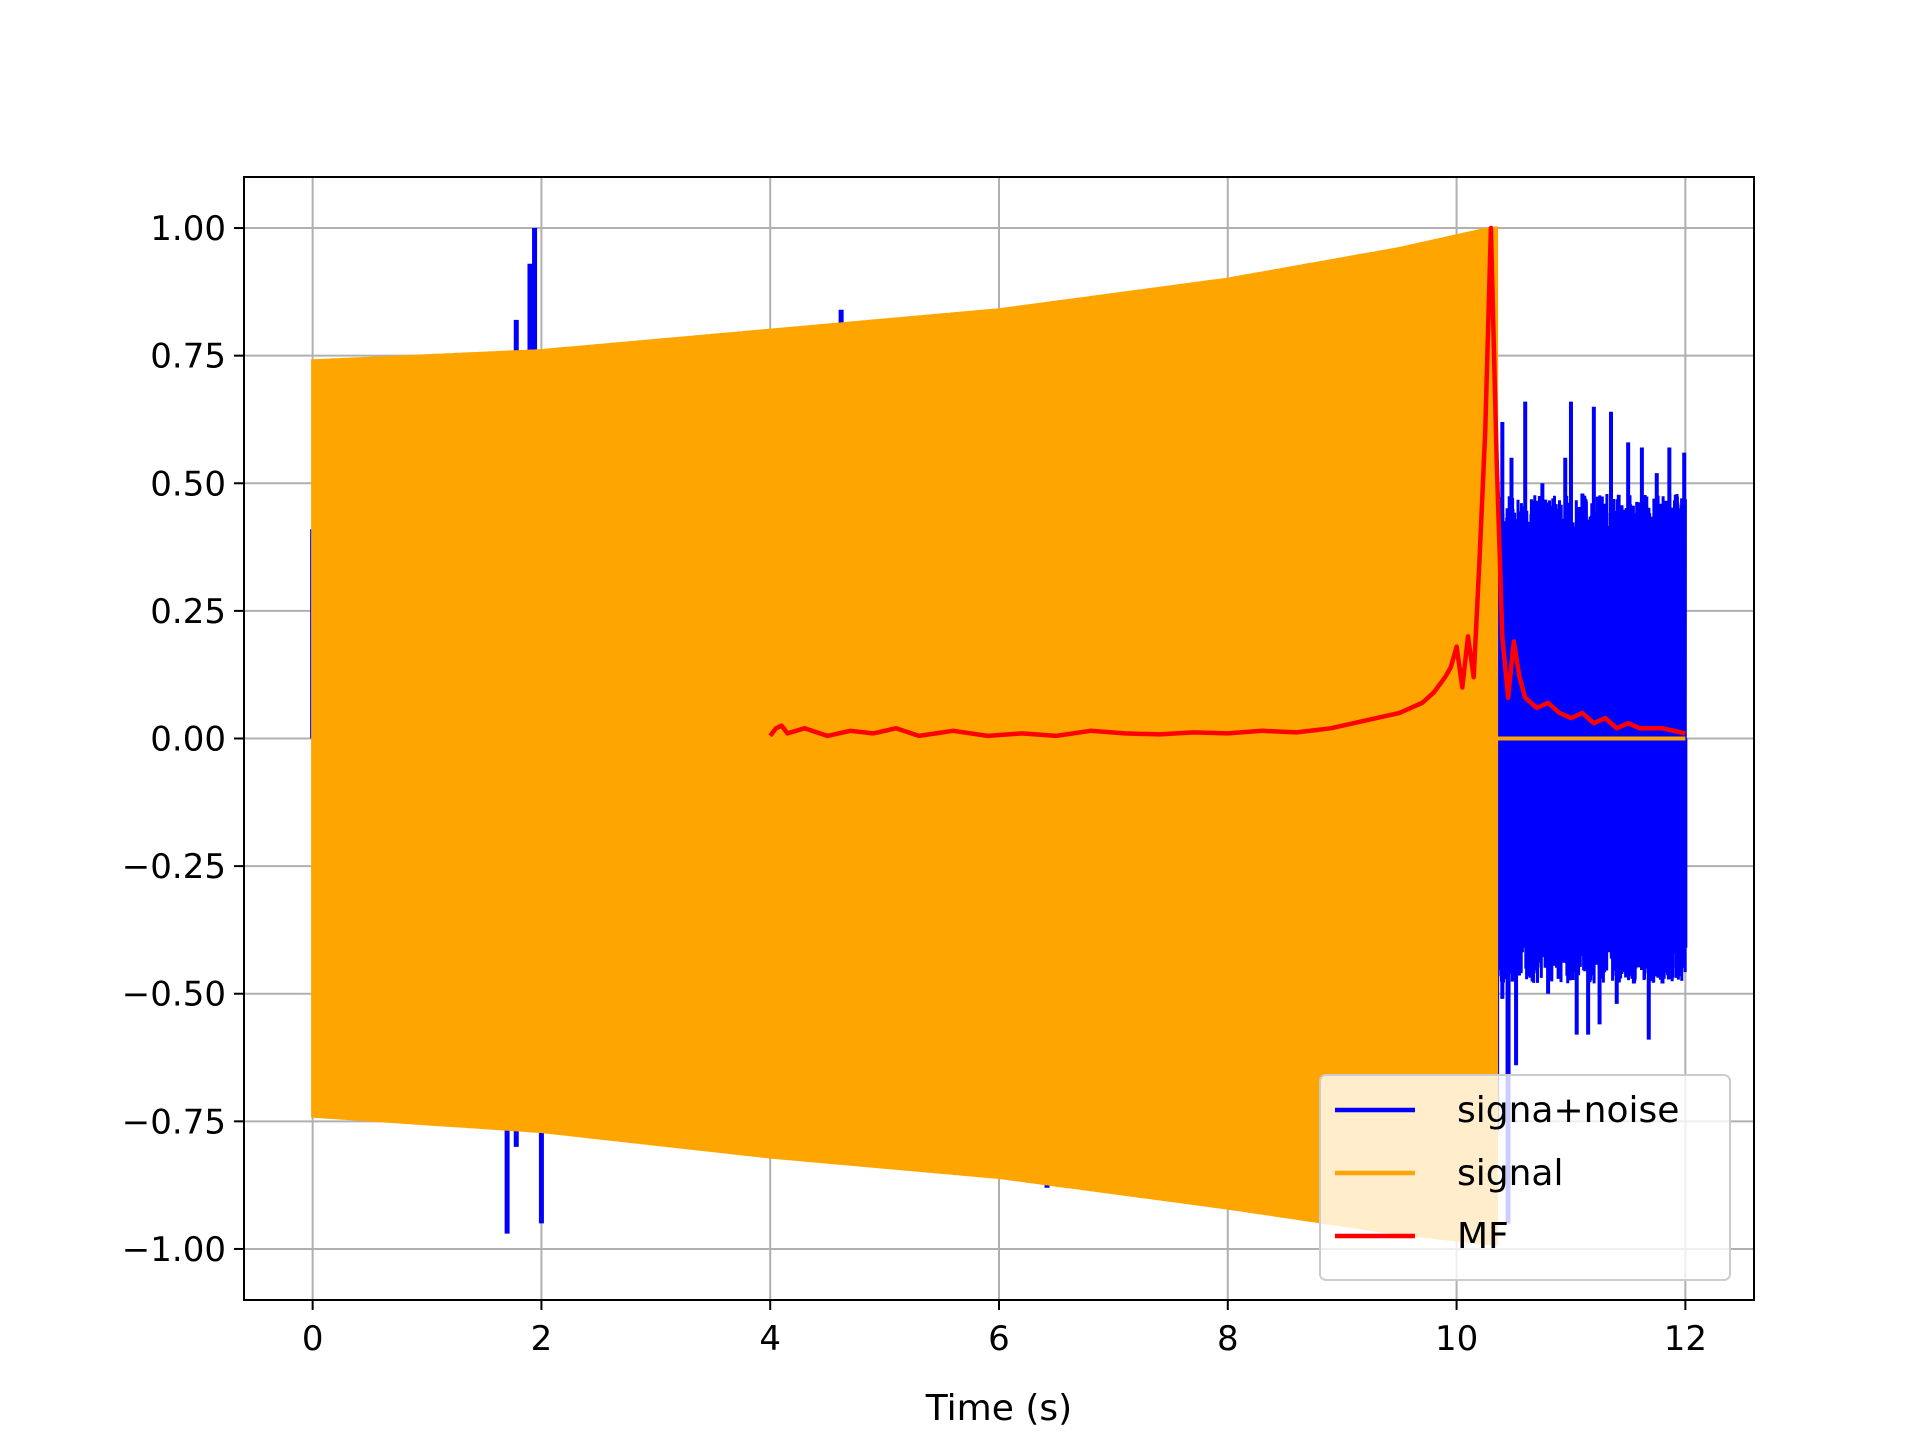 This screenshot has width=1920, height=1440. I want to click on legend-entry-label: signal, so click(1510, 1173).